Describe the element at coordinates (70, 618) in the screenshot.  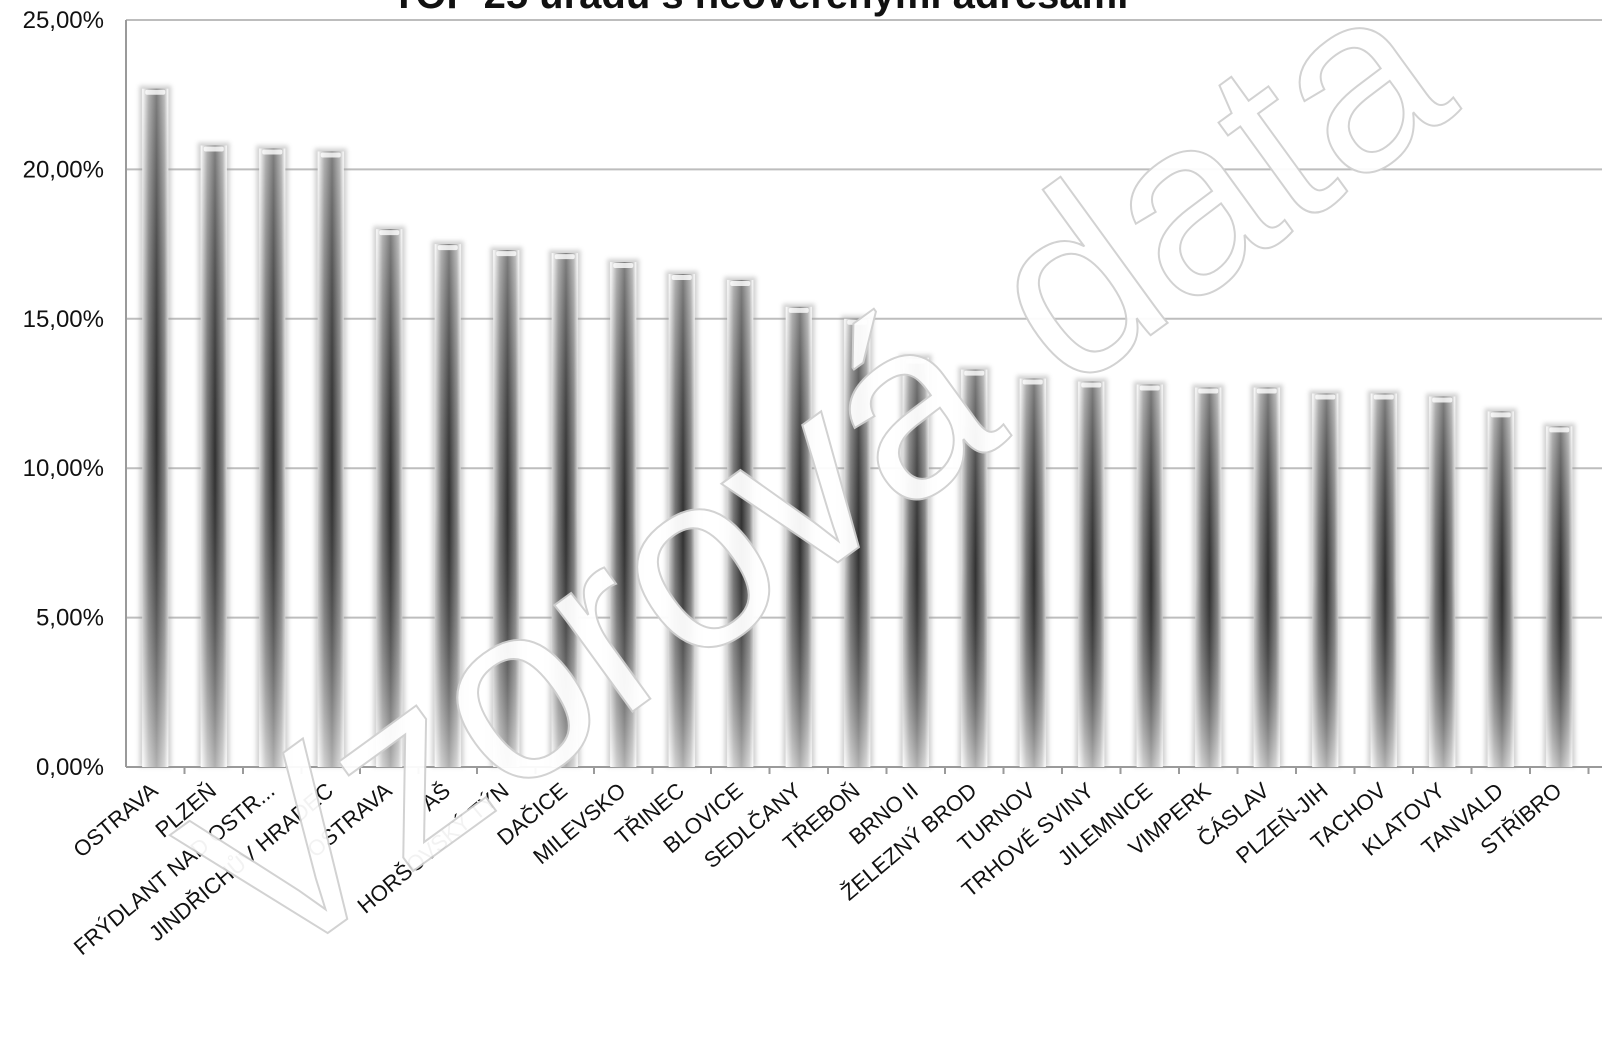
I see `y-tick-label: 5,00%` at that location.